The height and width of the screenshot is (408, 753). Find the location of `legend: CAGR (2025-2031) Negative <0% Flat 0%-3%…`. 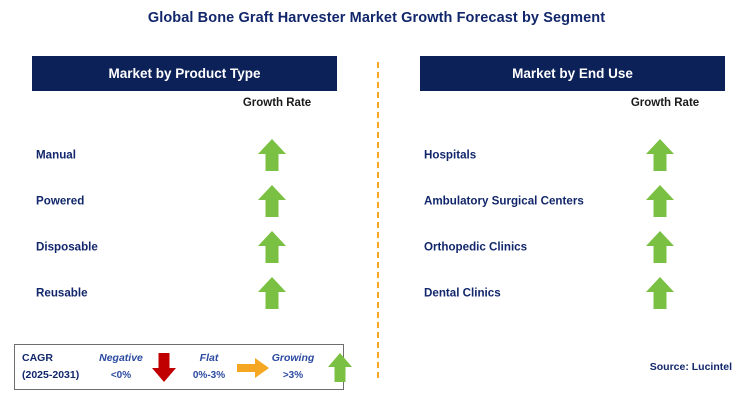

legend: CAGR (2025-2031) Negative <0% Flat 0%-3%… is located at coordinates (183, 367).